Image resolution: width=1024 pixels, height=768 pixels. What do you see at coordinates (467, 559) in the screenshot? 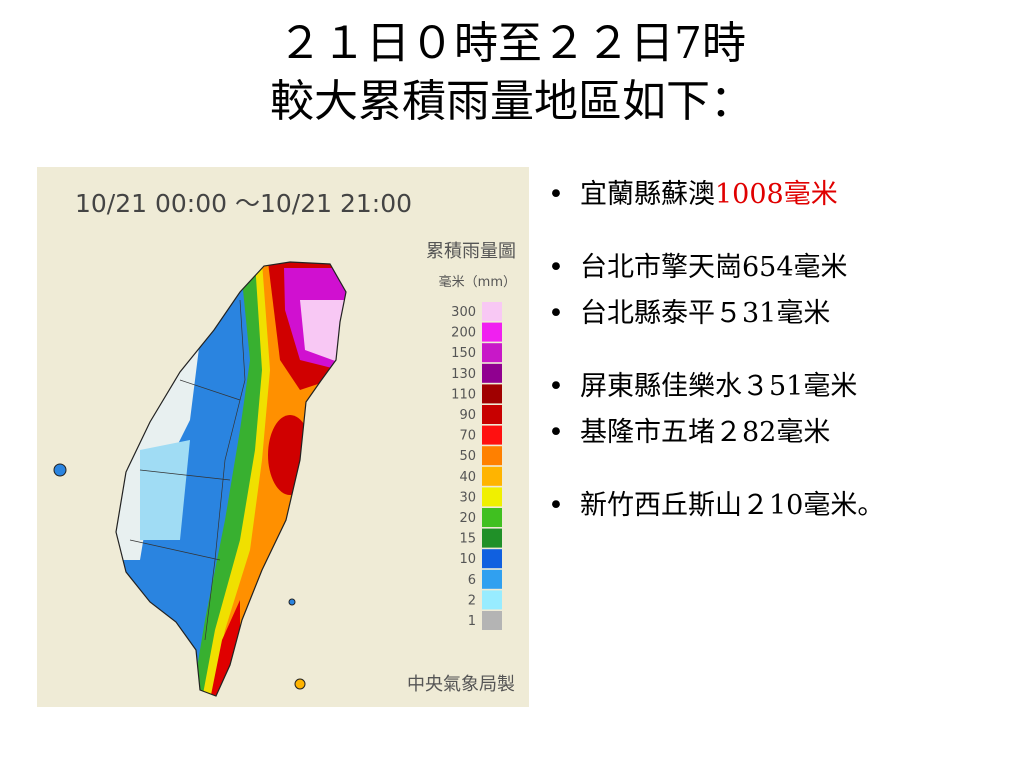
I see `legend-label: 10` at bounding box center [467, 559].